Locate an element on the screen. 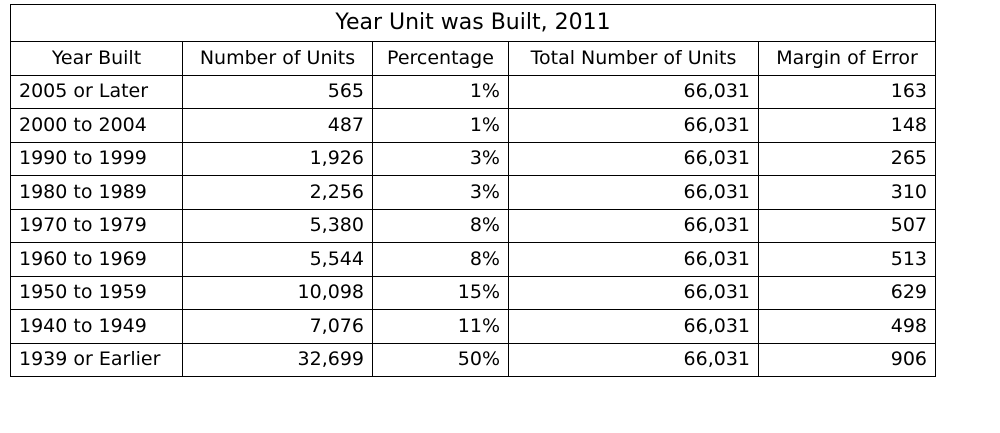 This screenshot has width=1000, height=433. number-of-units-cell: 32,699 is located at coordinates (277, 359).